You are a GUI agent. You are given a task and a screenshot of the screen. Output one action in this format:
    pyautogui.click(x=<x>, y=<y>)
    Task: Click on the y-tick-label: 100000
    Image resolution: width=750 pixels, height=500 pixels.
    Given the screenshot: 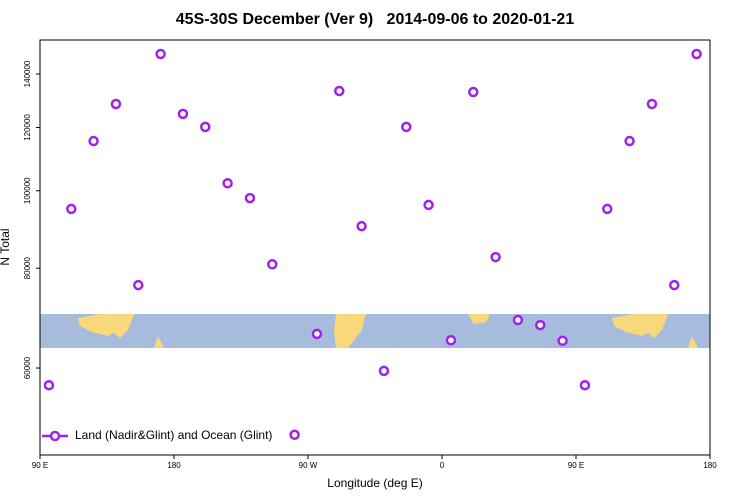 What is the action you would take?
    pyautogui.click(x=27, y=190)
    